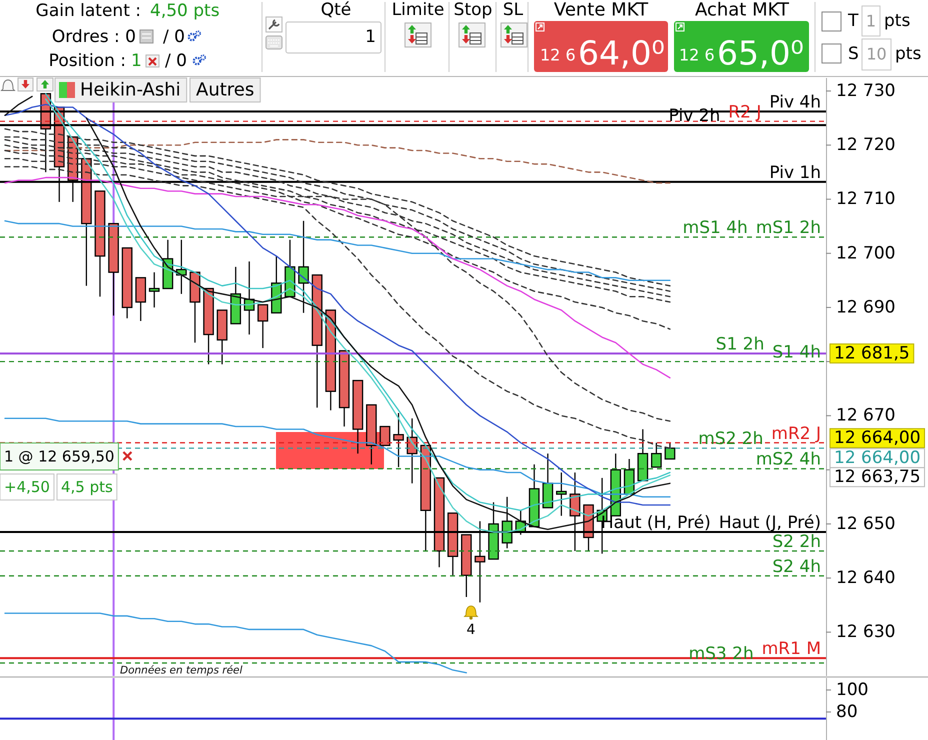  Describe the element at coordinates (795, 102) in the screenshot. I see `ref-line-label: Piv 4h` at that location.